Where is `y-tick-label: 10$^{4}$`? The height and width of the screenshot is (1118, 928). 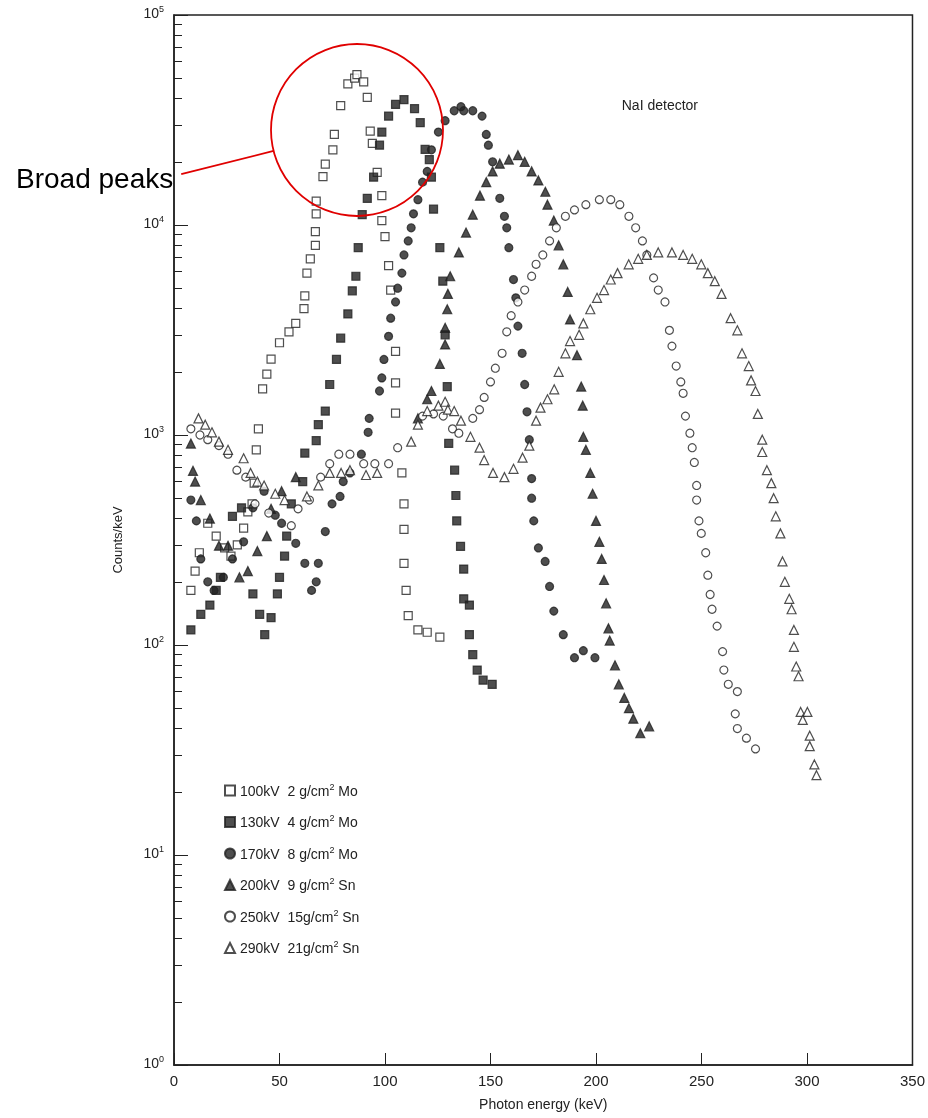 y-tick-label: 10$^{4}$ is located at coordinates (153, 222).